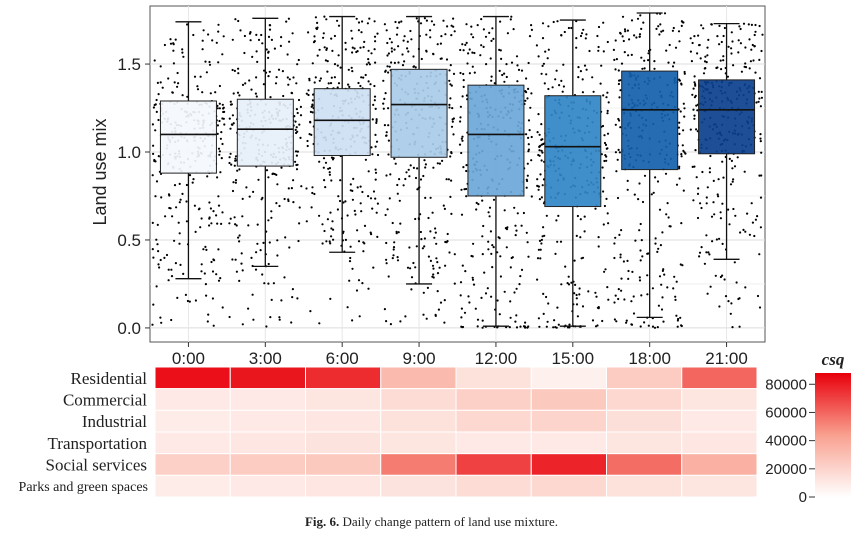  Describe the element at coordinates (833, 435) in the screenshot. I see `colorbar-gradient` at that location.